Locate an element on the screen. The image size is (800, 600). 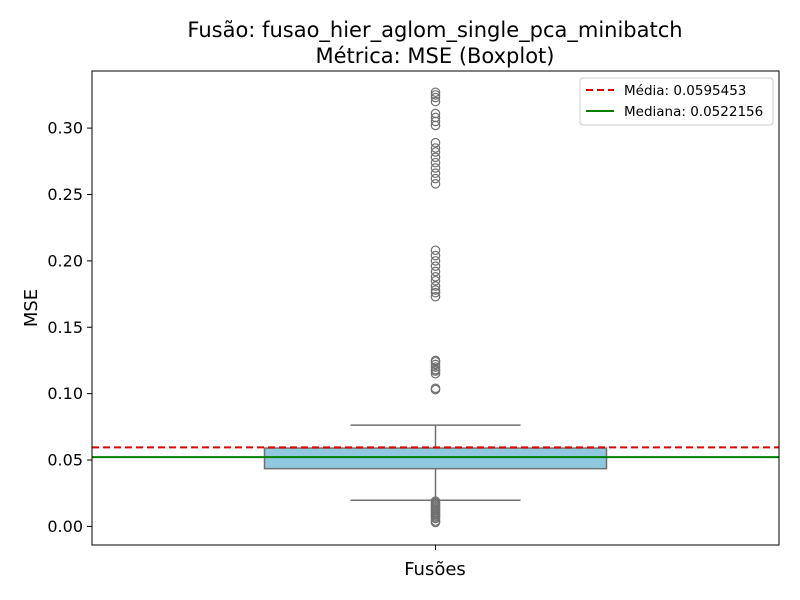
y-tick-label: 0.15 is located at coordinates (65, 327).